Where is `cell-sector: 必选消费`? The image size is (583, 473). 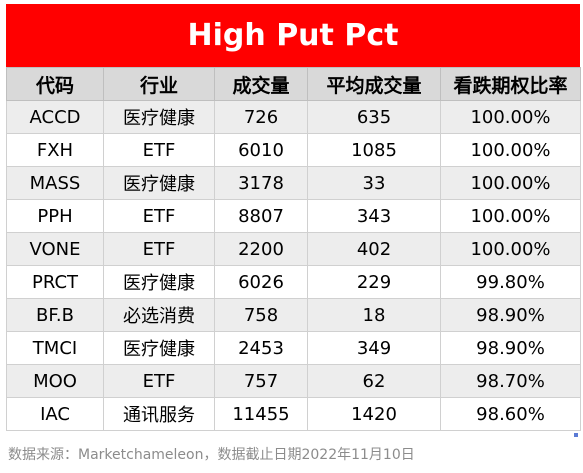 cell-sector: 必选消费 is located at coordinates (159, 315).